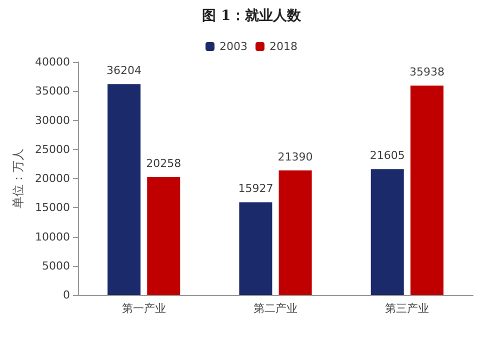  Describe the element at coordinates (66, 295) in the screenshot. I see `y-tick-label: 0` at that location.